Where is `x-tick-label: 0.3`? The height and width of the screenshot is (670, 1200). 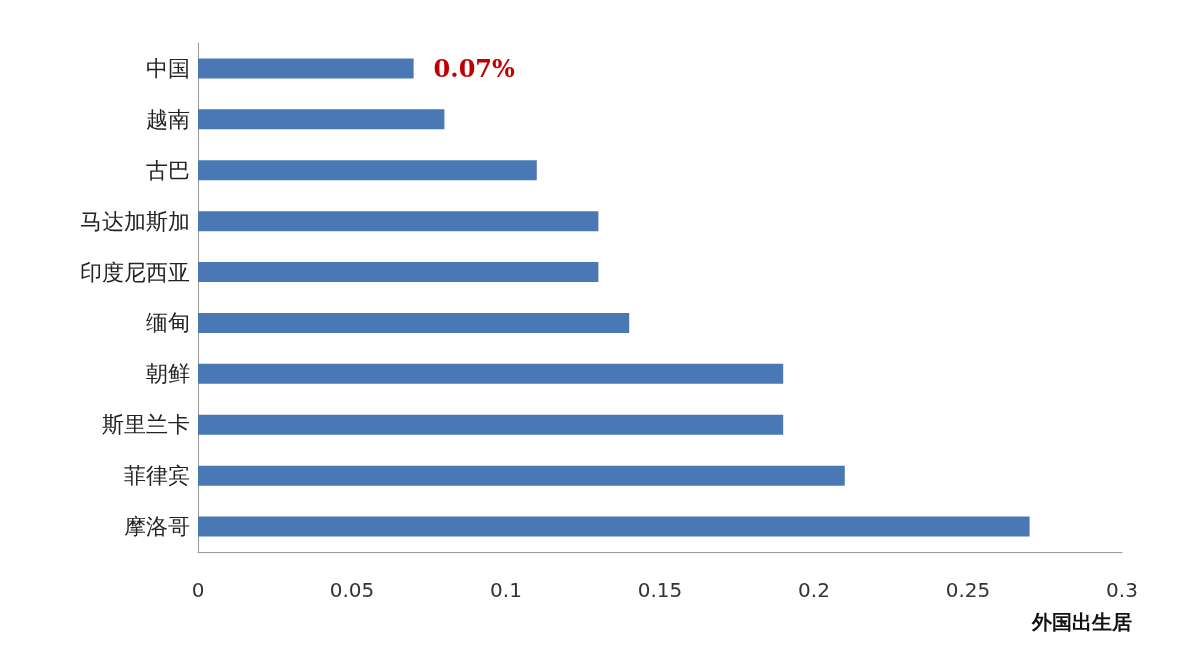
x-tick-label: 0.3 is located at coordinates (1122, 590).